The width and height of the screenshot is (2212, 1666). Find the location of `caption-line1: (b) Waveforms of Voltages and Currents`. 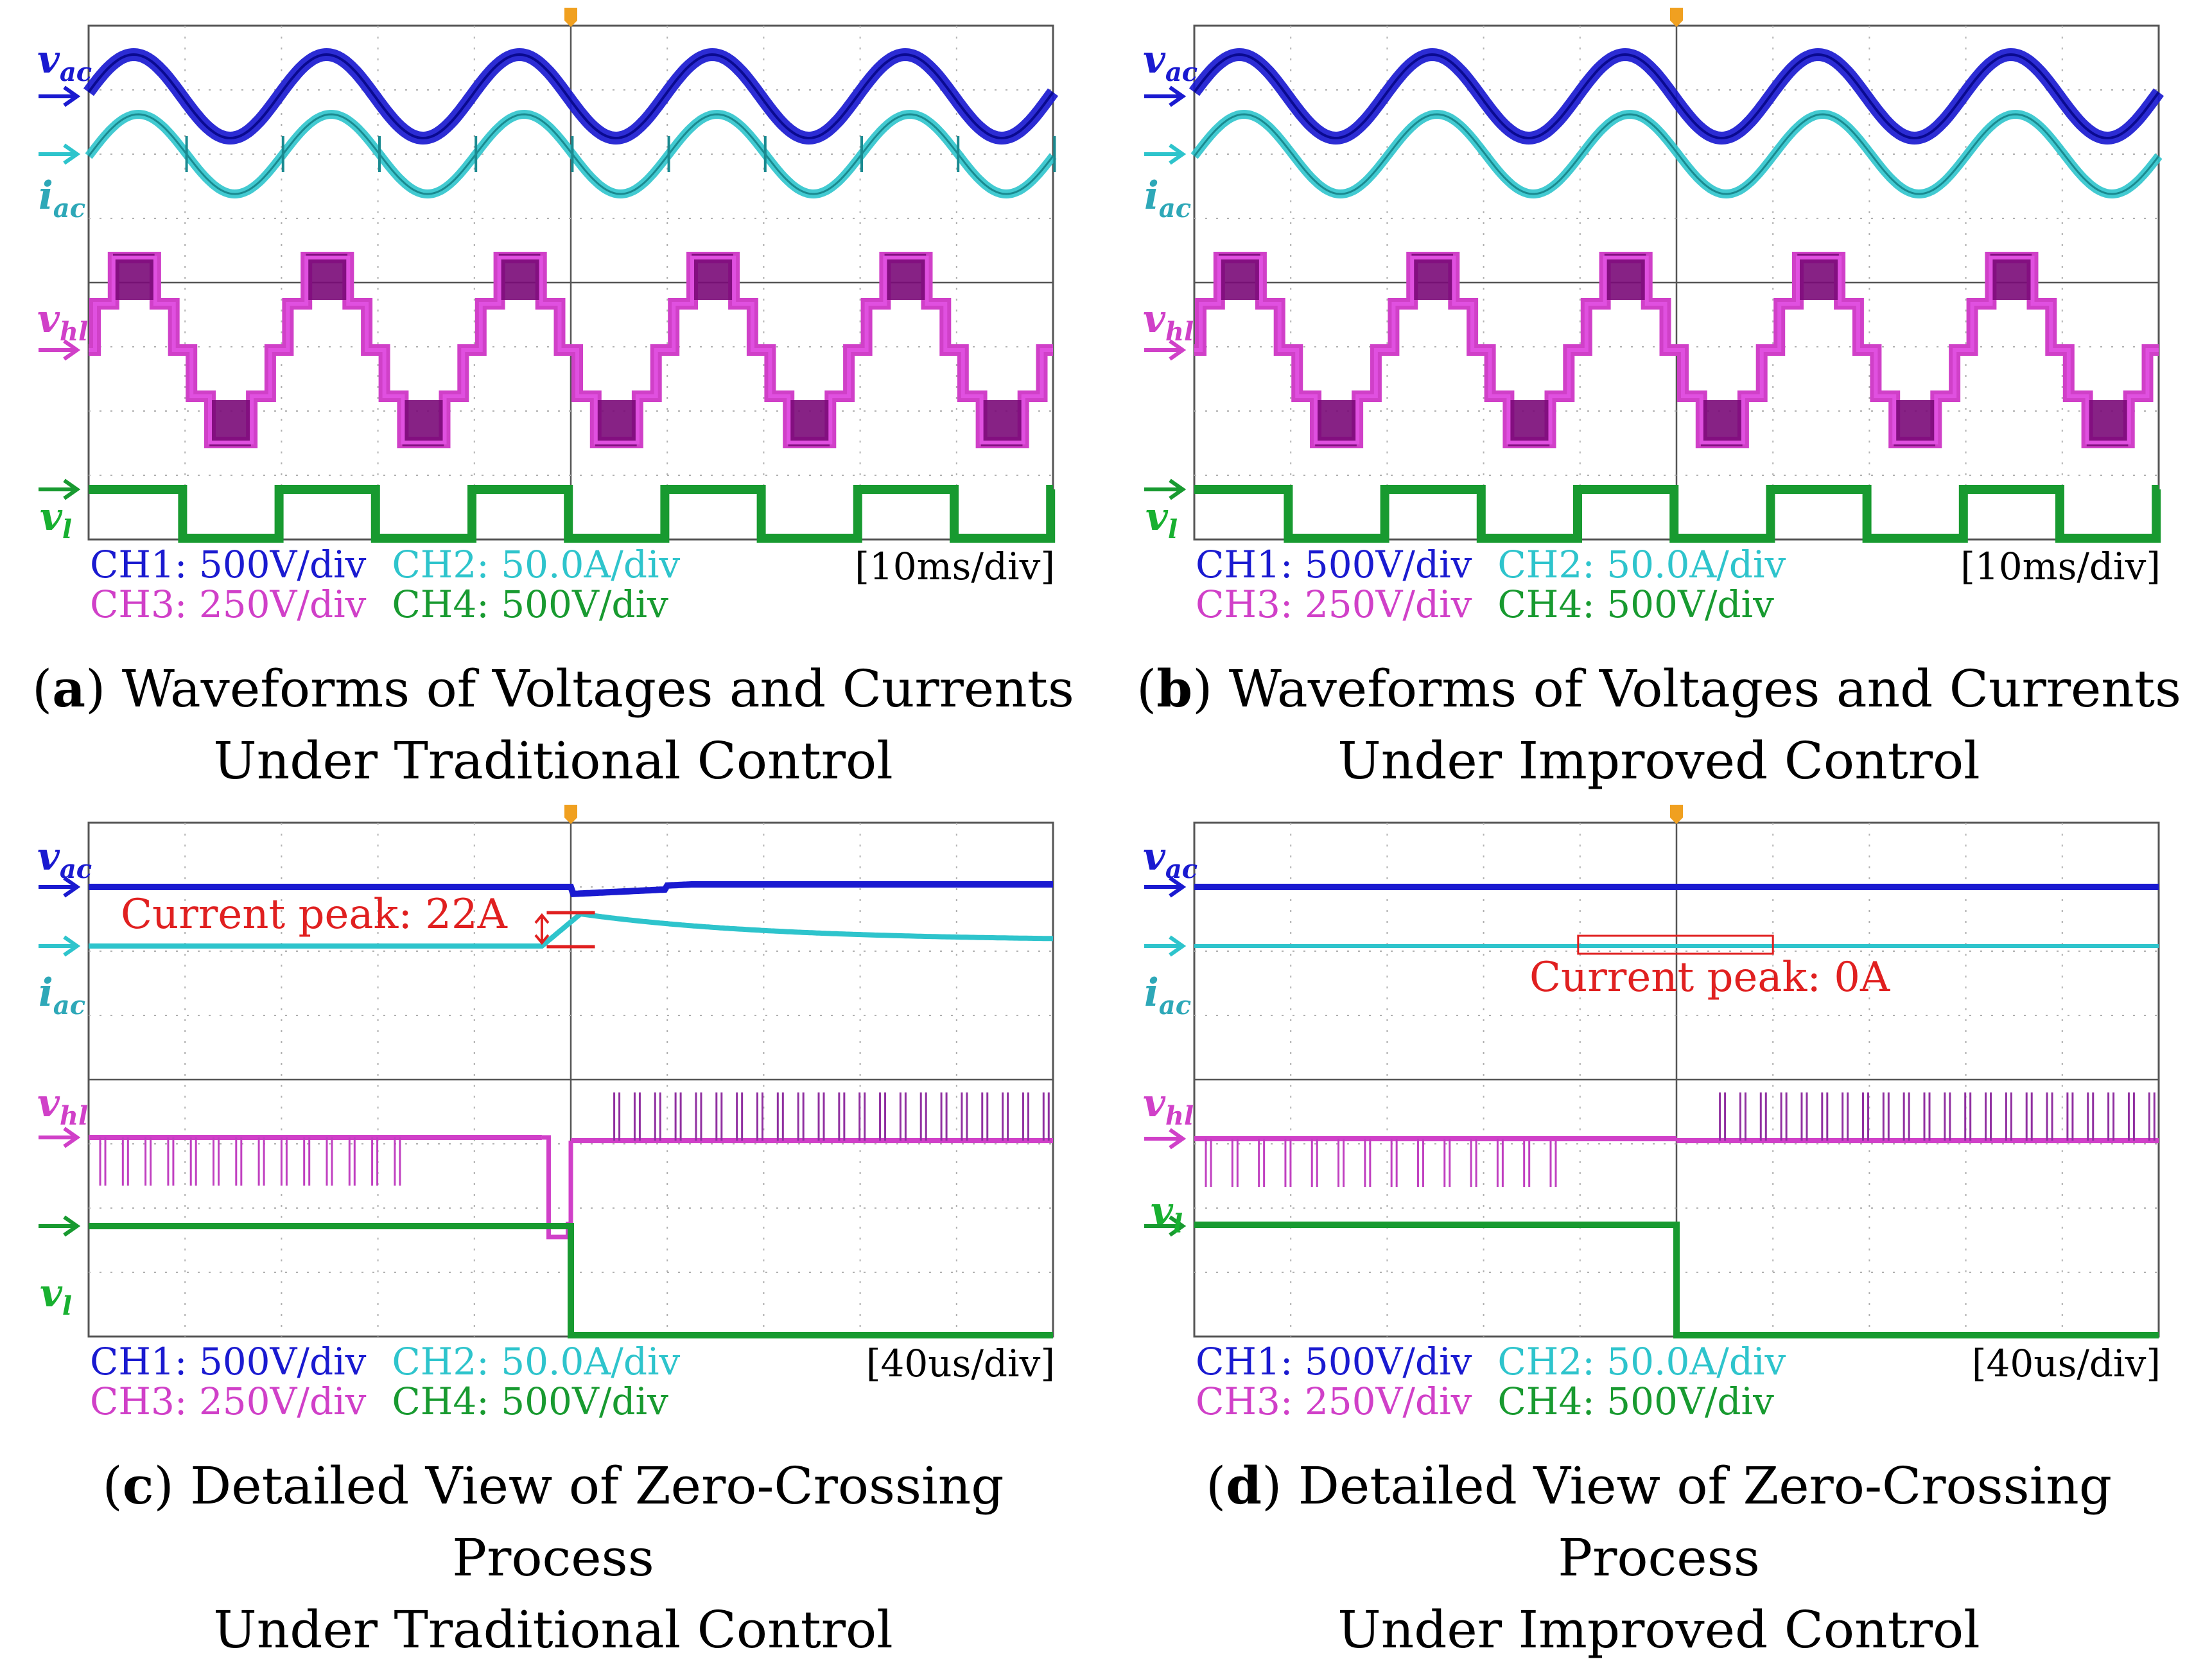

caption-line1: (b) Waveforms of Voltages and Currents is located at coordinates (1659, 689).